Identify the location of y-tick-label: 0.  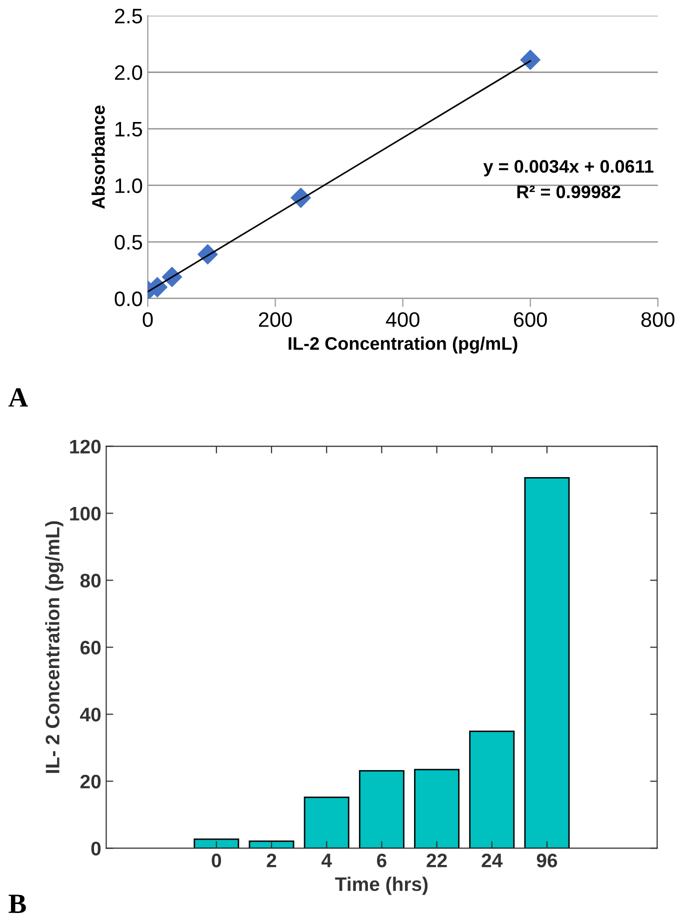
(96, 849).